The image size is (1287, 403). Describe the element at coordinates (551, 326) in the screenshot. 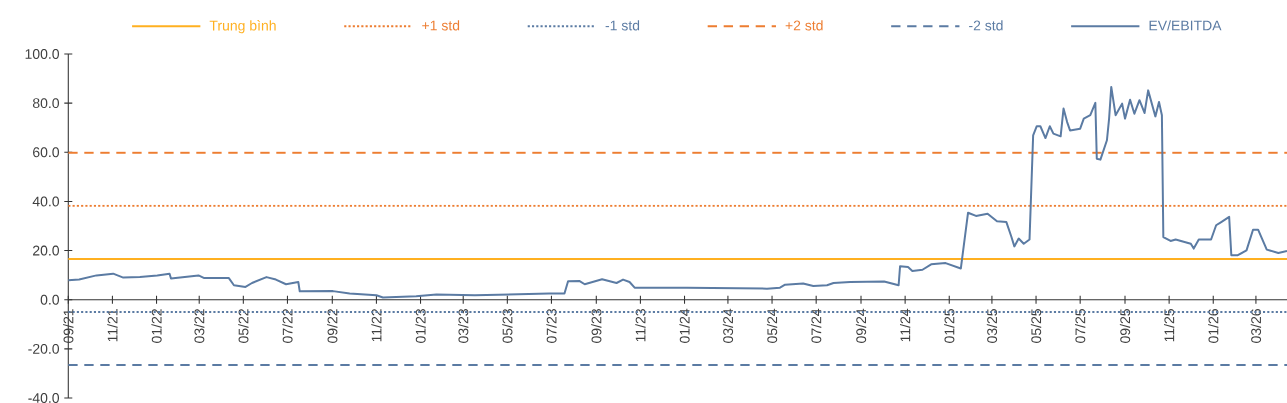

I see `x-tick-label: 07/23` at that location.